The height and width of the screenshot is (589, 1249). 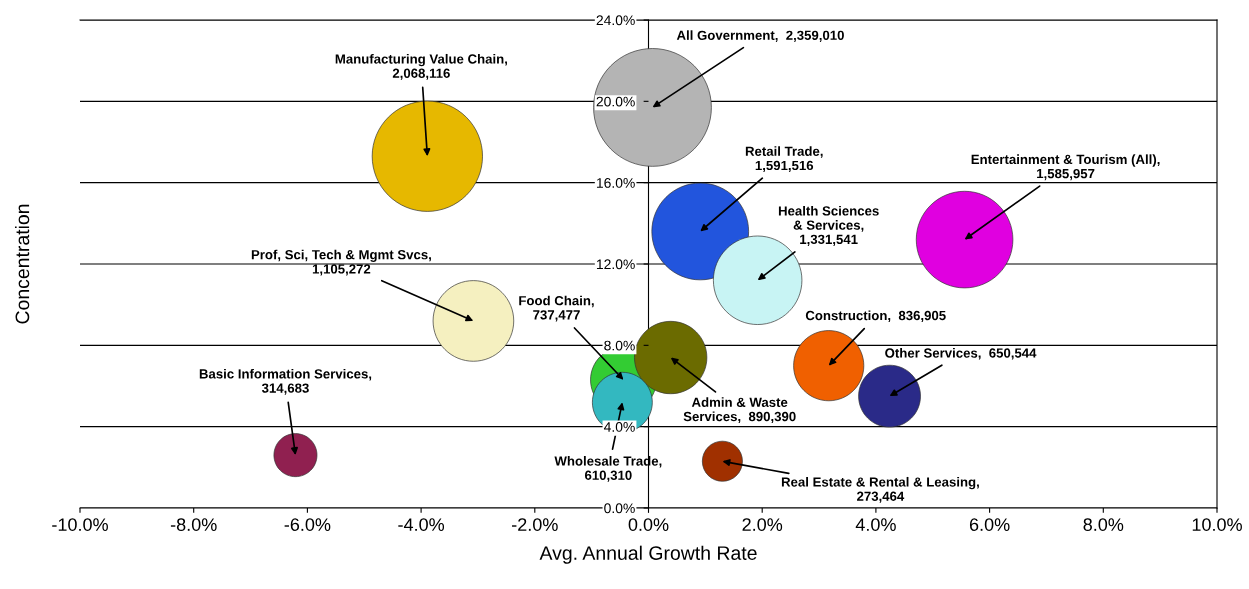 I want to click on y-tick-label: 20.0%, so click(x=615, y=101).